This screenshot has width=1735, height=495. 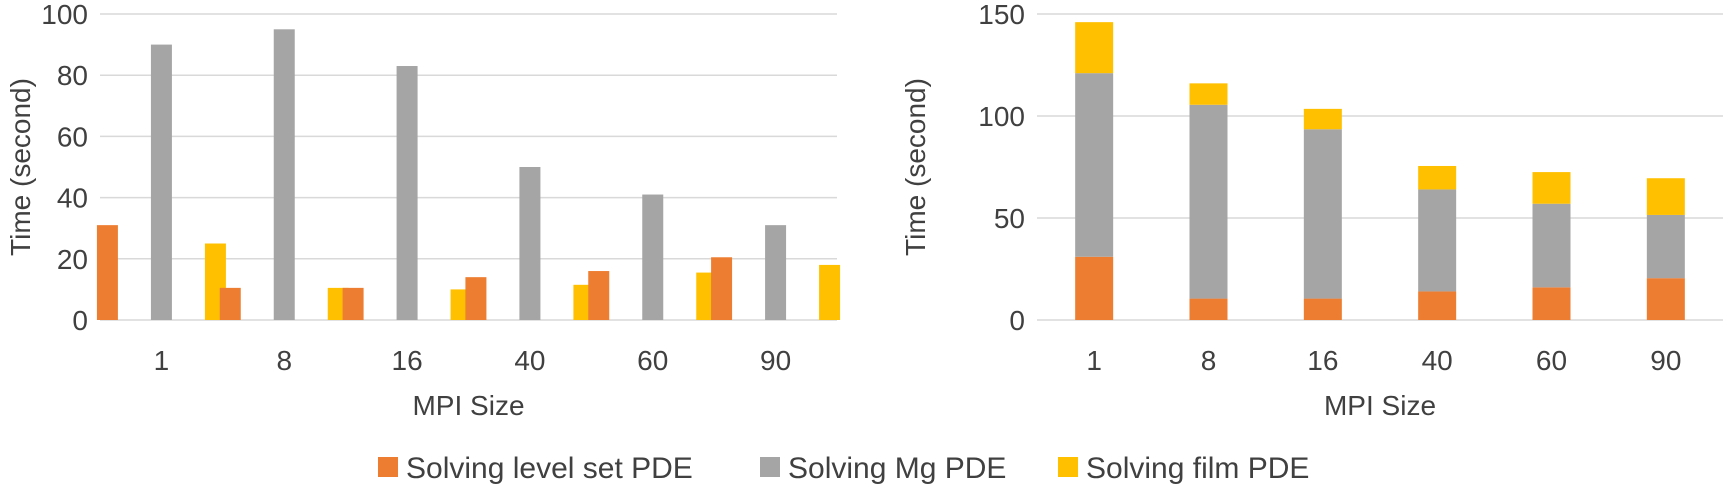 I want to click on y-tick-label: 150, so click(x=1001, y=15).